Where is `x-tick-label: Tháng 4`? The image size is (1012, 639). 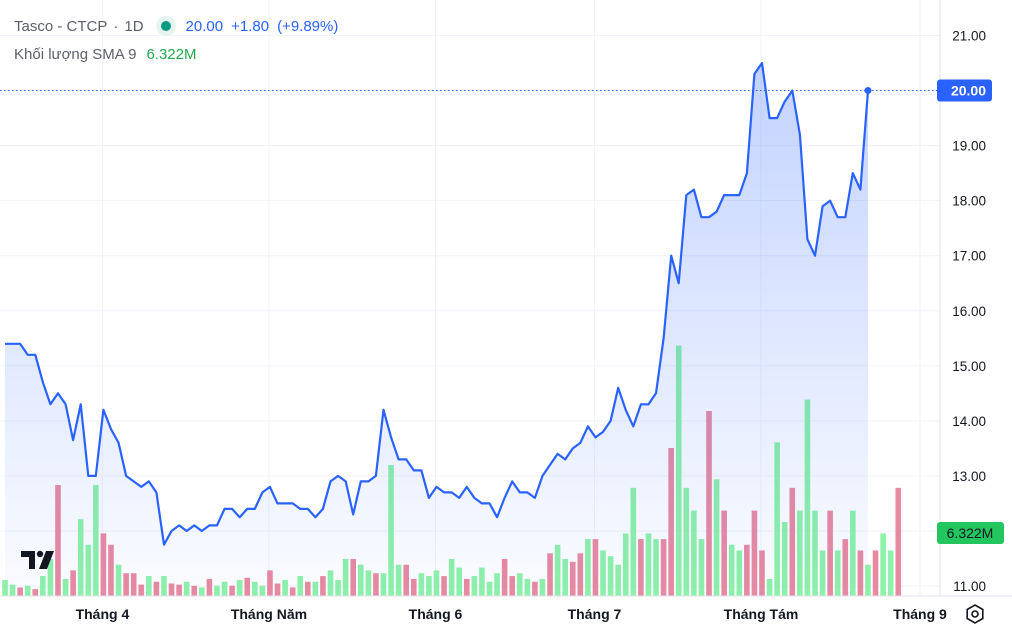
x-tick-label: Tháng 4 is located at coordinates (103, 614).